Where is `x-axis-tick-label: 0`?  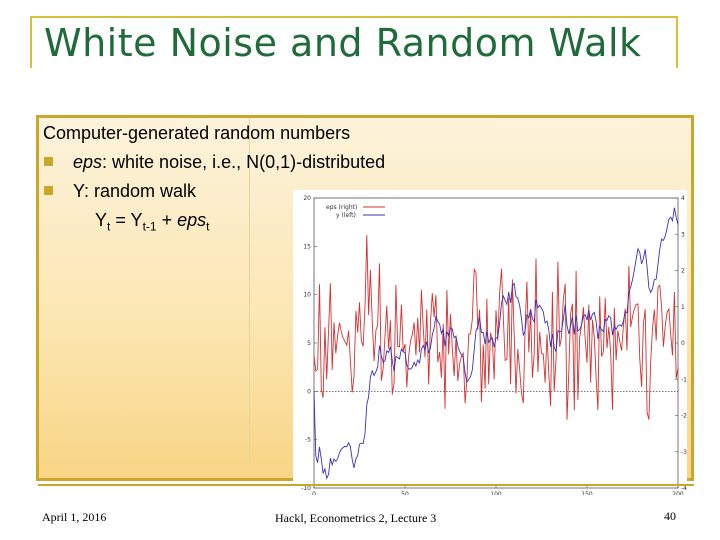
x-axis-tick-label: 0 is located at coordinates (314, 493).